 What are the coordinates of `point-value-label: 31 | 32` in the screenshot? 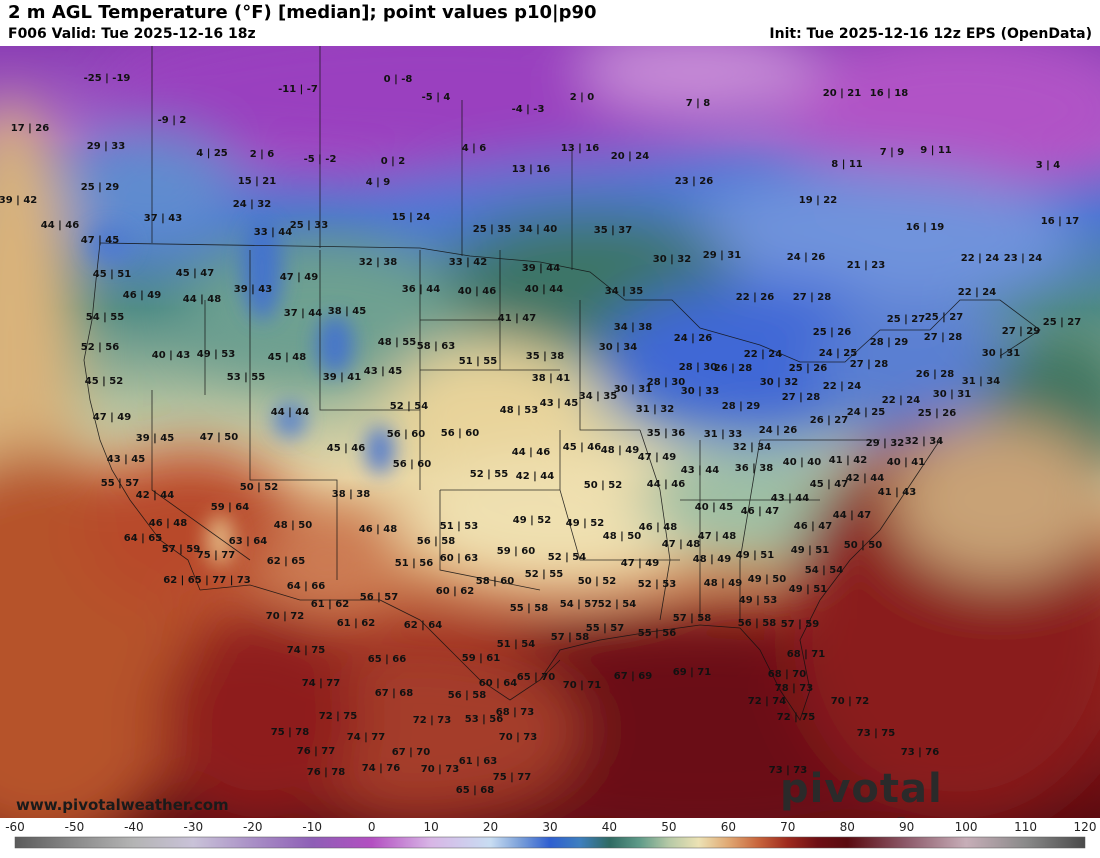 It's located at (655, 409).